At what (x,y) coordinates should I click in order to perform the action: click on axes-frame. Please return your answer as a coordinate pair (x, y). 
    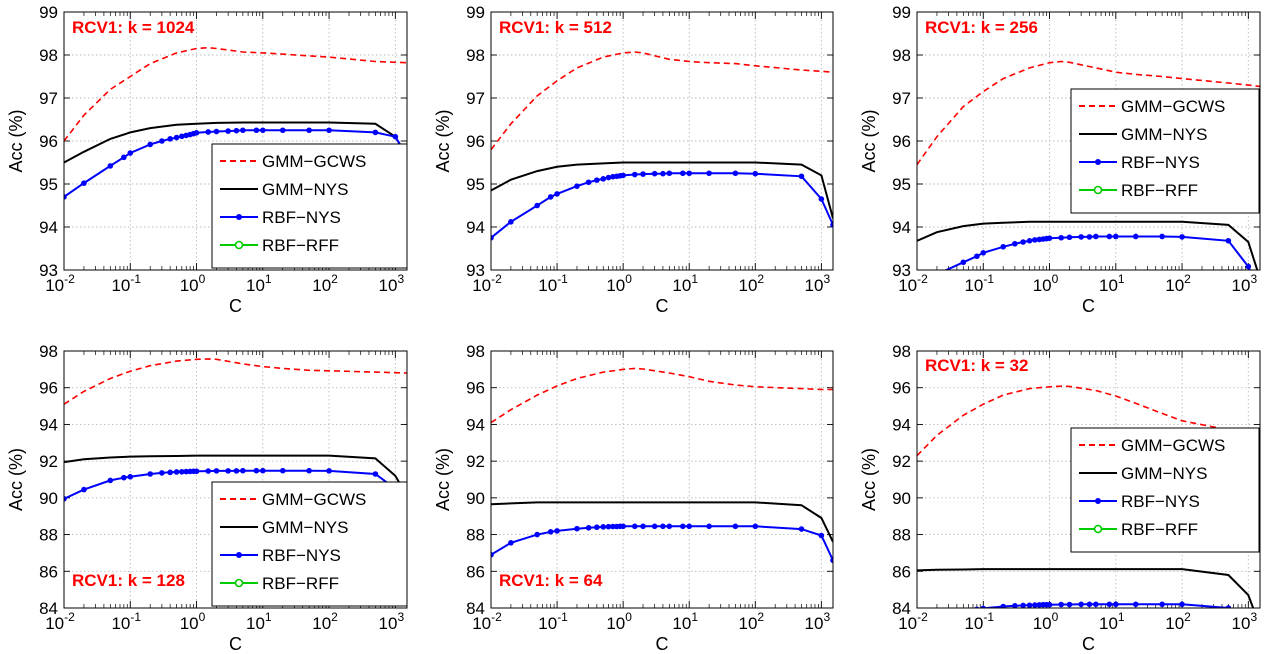
    Looking at the image, I should click on (235, 479).